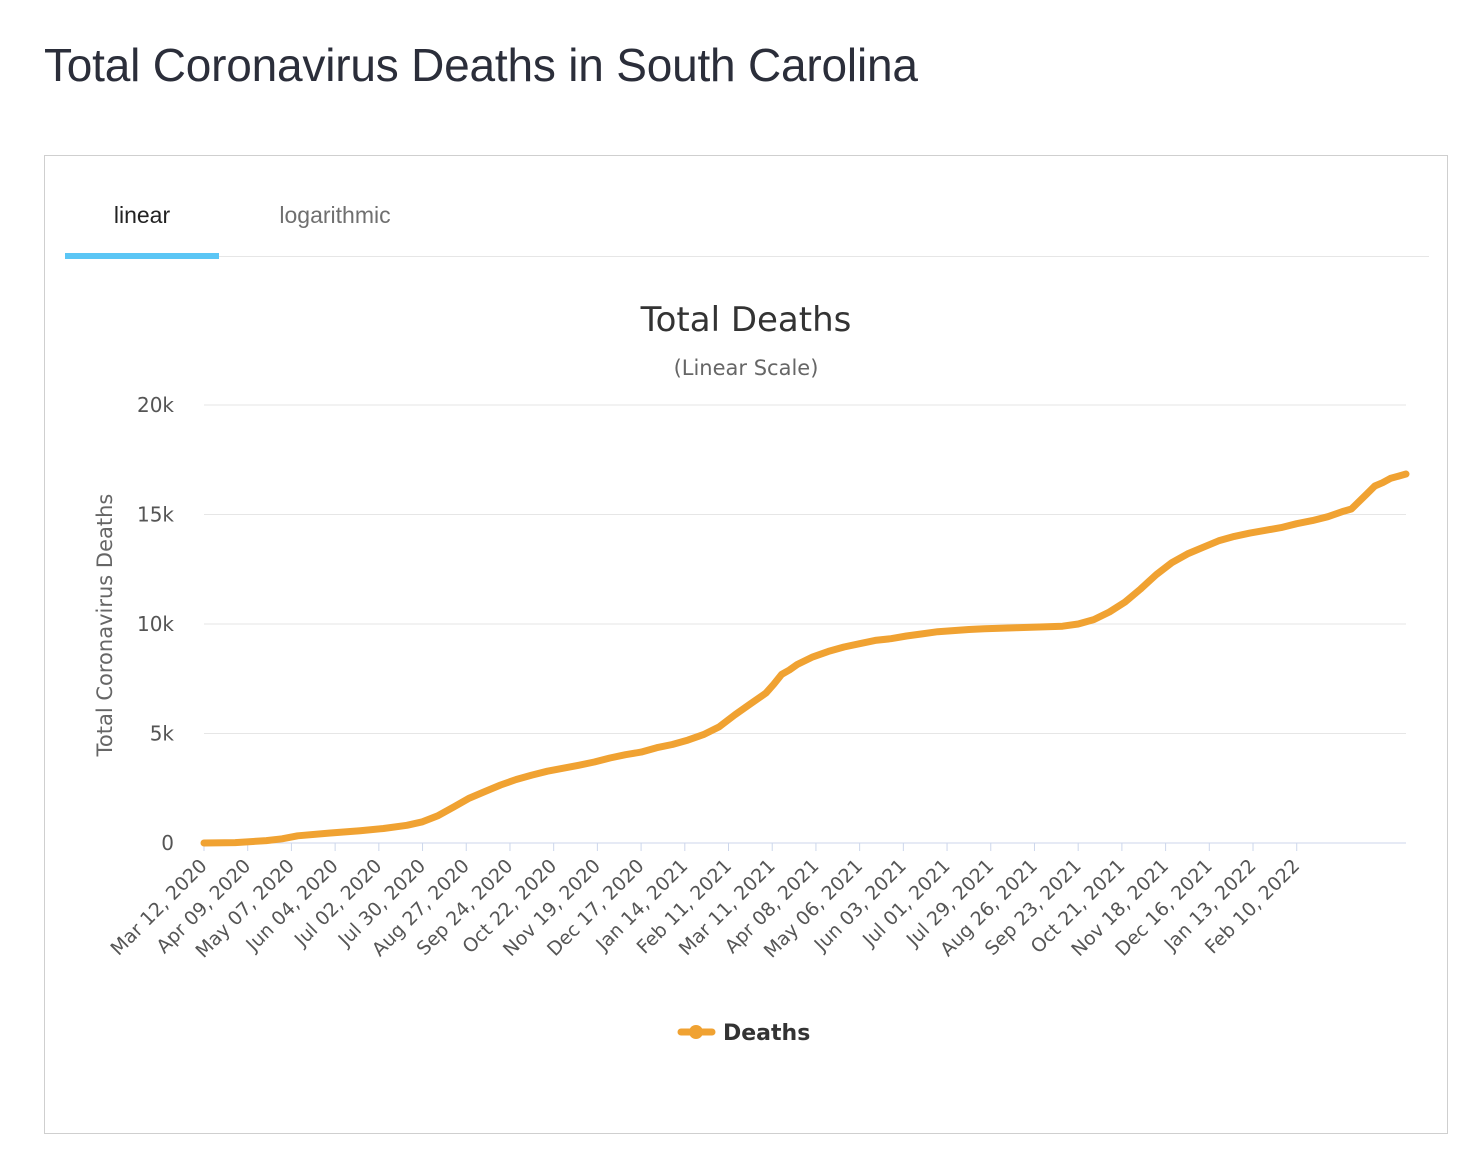 This screenshot has width=1484, height=1170. What do you see at coordinates (766, 1033) in the screenshot?
I see `legend-label-deaths: Deaths` at bounding box center [766, 1033].